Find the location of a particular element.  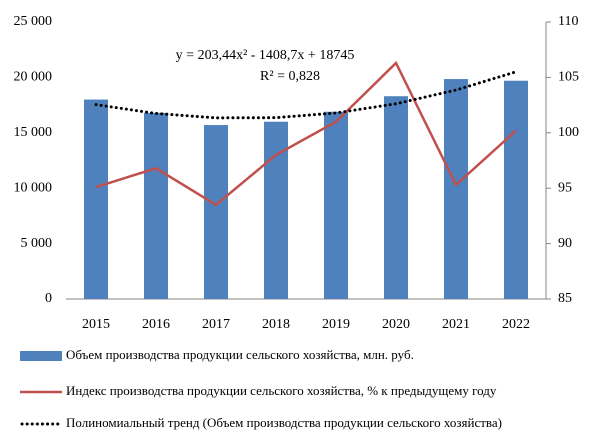

x-tick-label: 2015 is located at coordinates (96, 324).